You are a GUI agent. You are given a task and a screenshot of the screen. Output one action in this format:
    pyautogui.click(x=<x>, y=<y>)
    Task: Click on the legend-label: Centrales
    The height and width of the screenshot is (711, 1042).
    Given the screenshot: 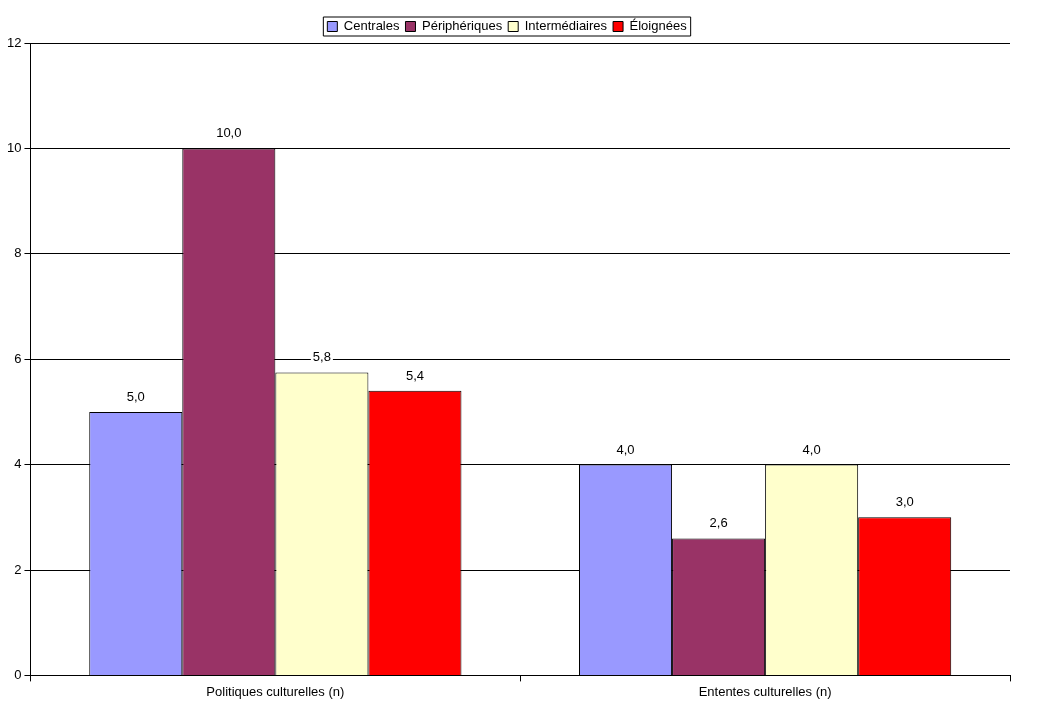 What is the action you would take?
    pyautogui.click(x=371, y=26)
    